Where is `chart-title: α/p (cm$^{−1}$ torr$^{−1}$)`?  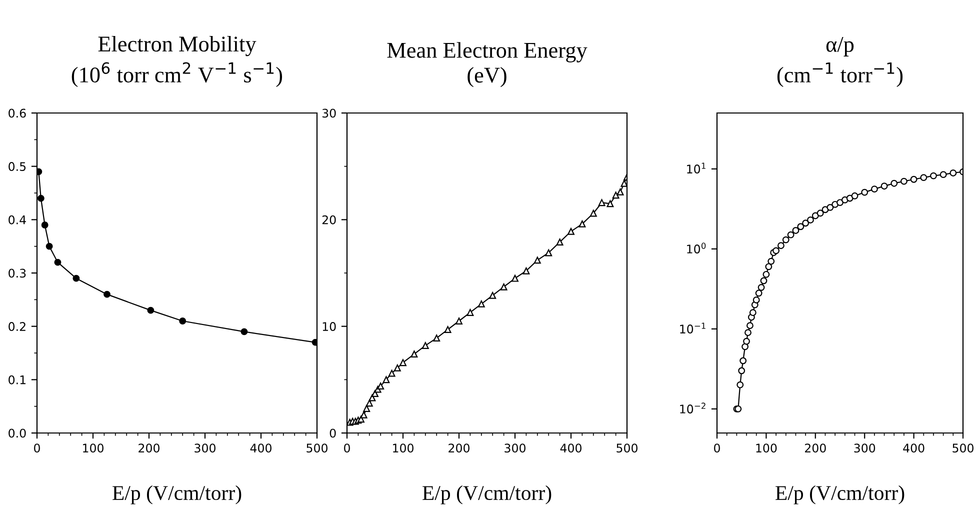
chart-title: α/p (cm$^{−1}$ torr$^{−1}$) is located at coordinates (840, 62).